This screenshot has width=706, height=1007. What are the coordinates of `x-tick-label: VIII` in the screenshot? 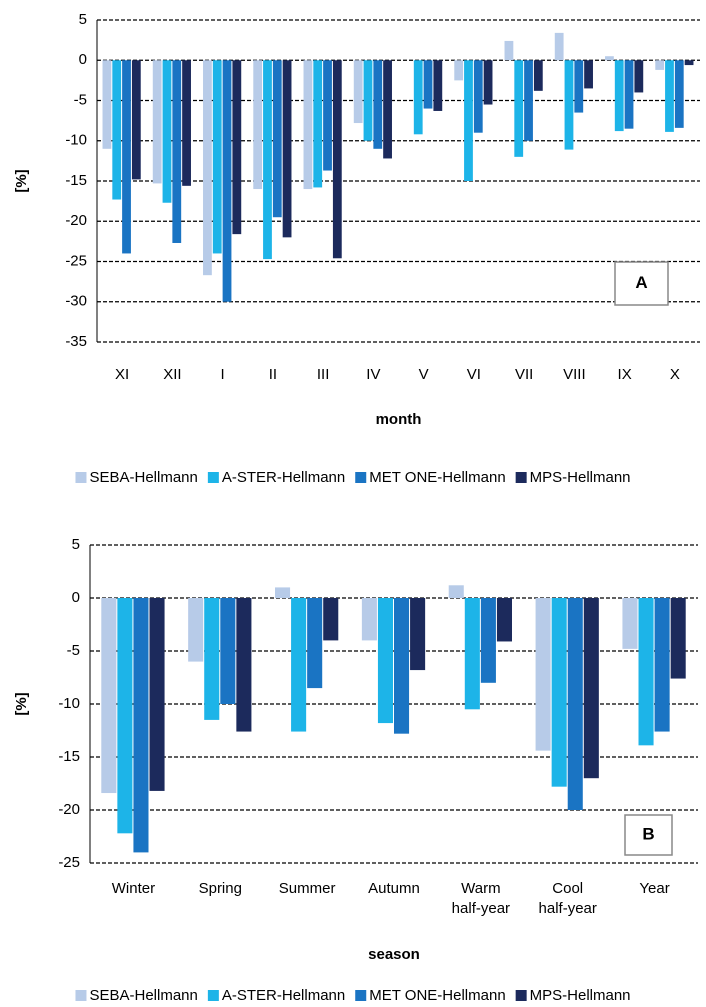 It's located at (574, 374).